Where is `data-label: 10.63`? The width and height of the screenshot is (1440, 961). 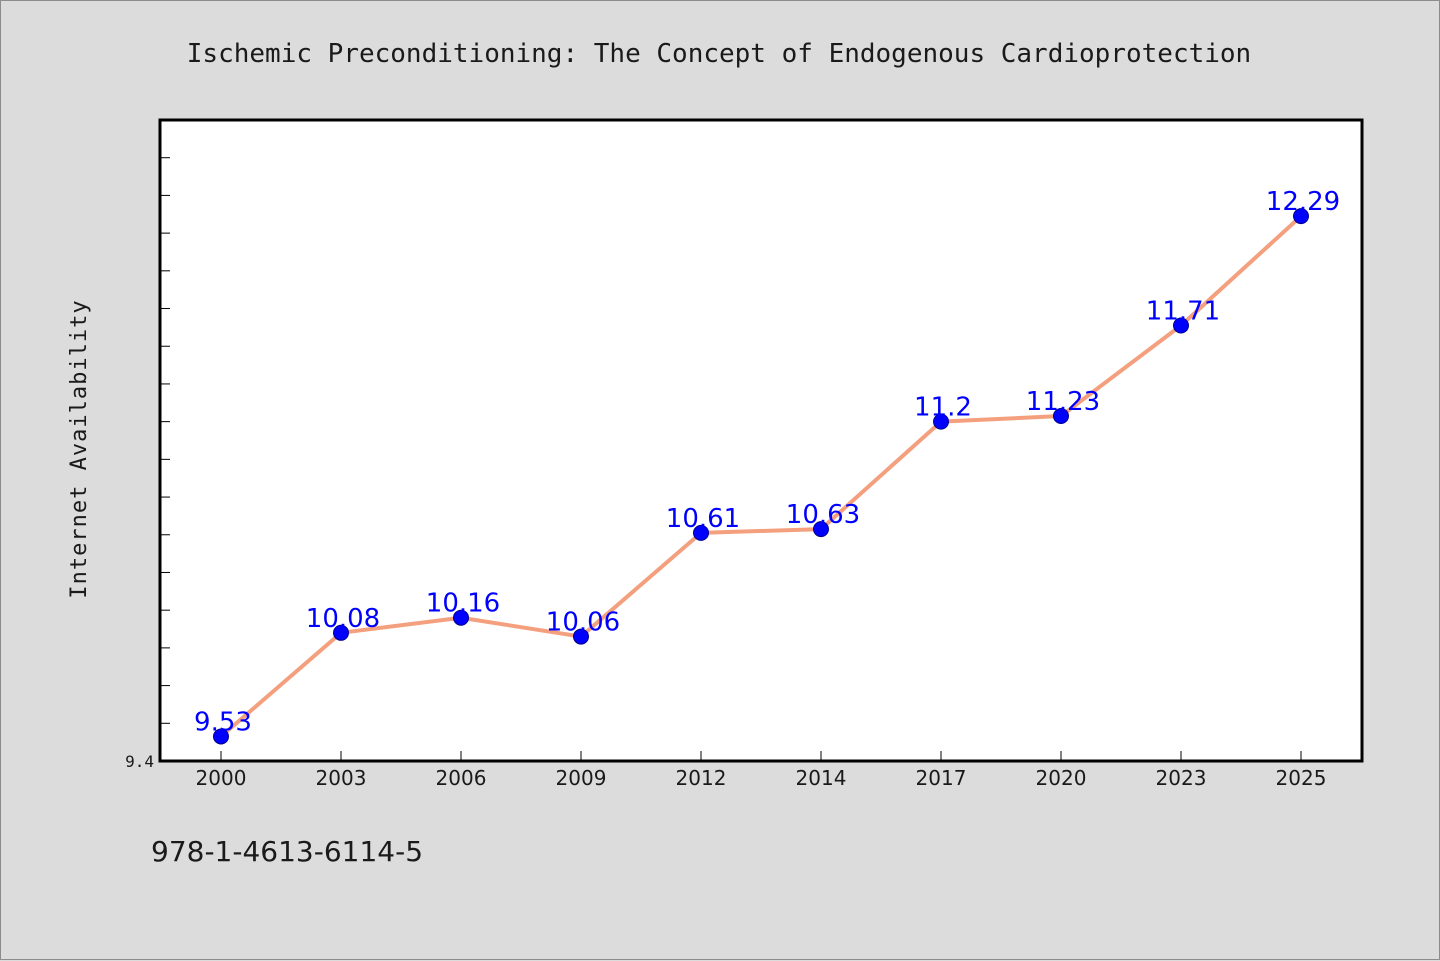
data-label: 10.63 is located at coordinates (823, 515).